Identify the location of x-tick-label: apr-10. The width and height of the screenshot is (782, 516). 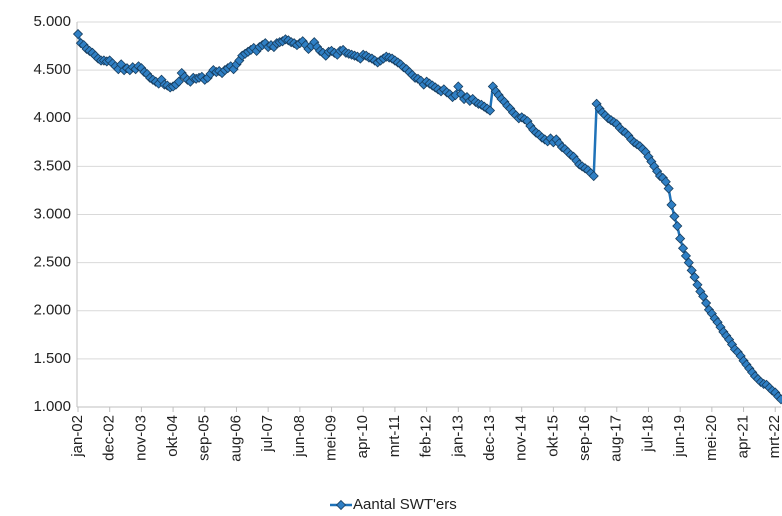
(362, 436).